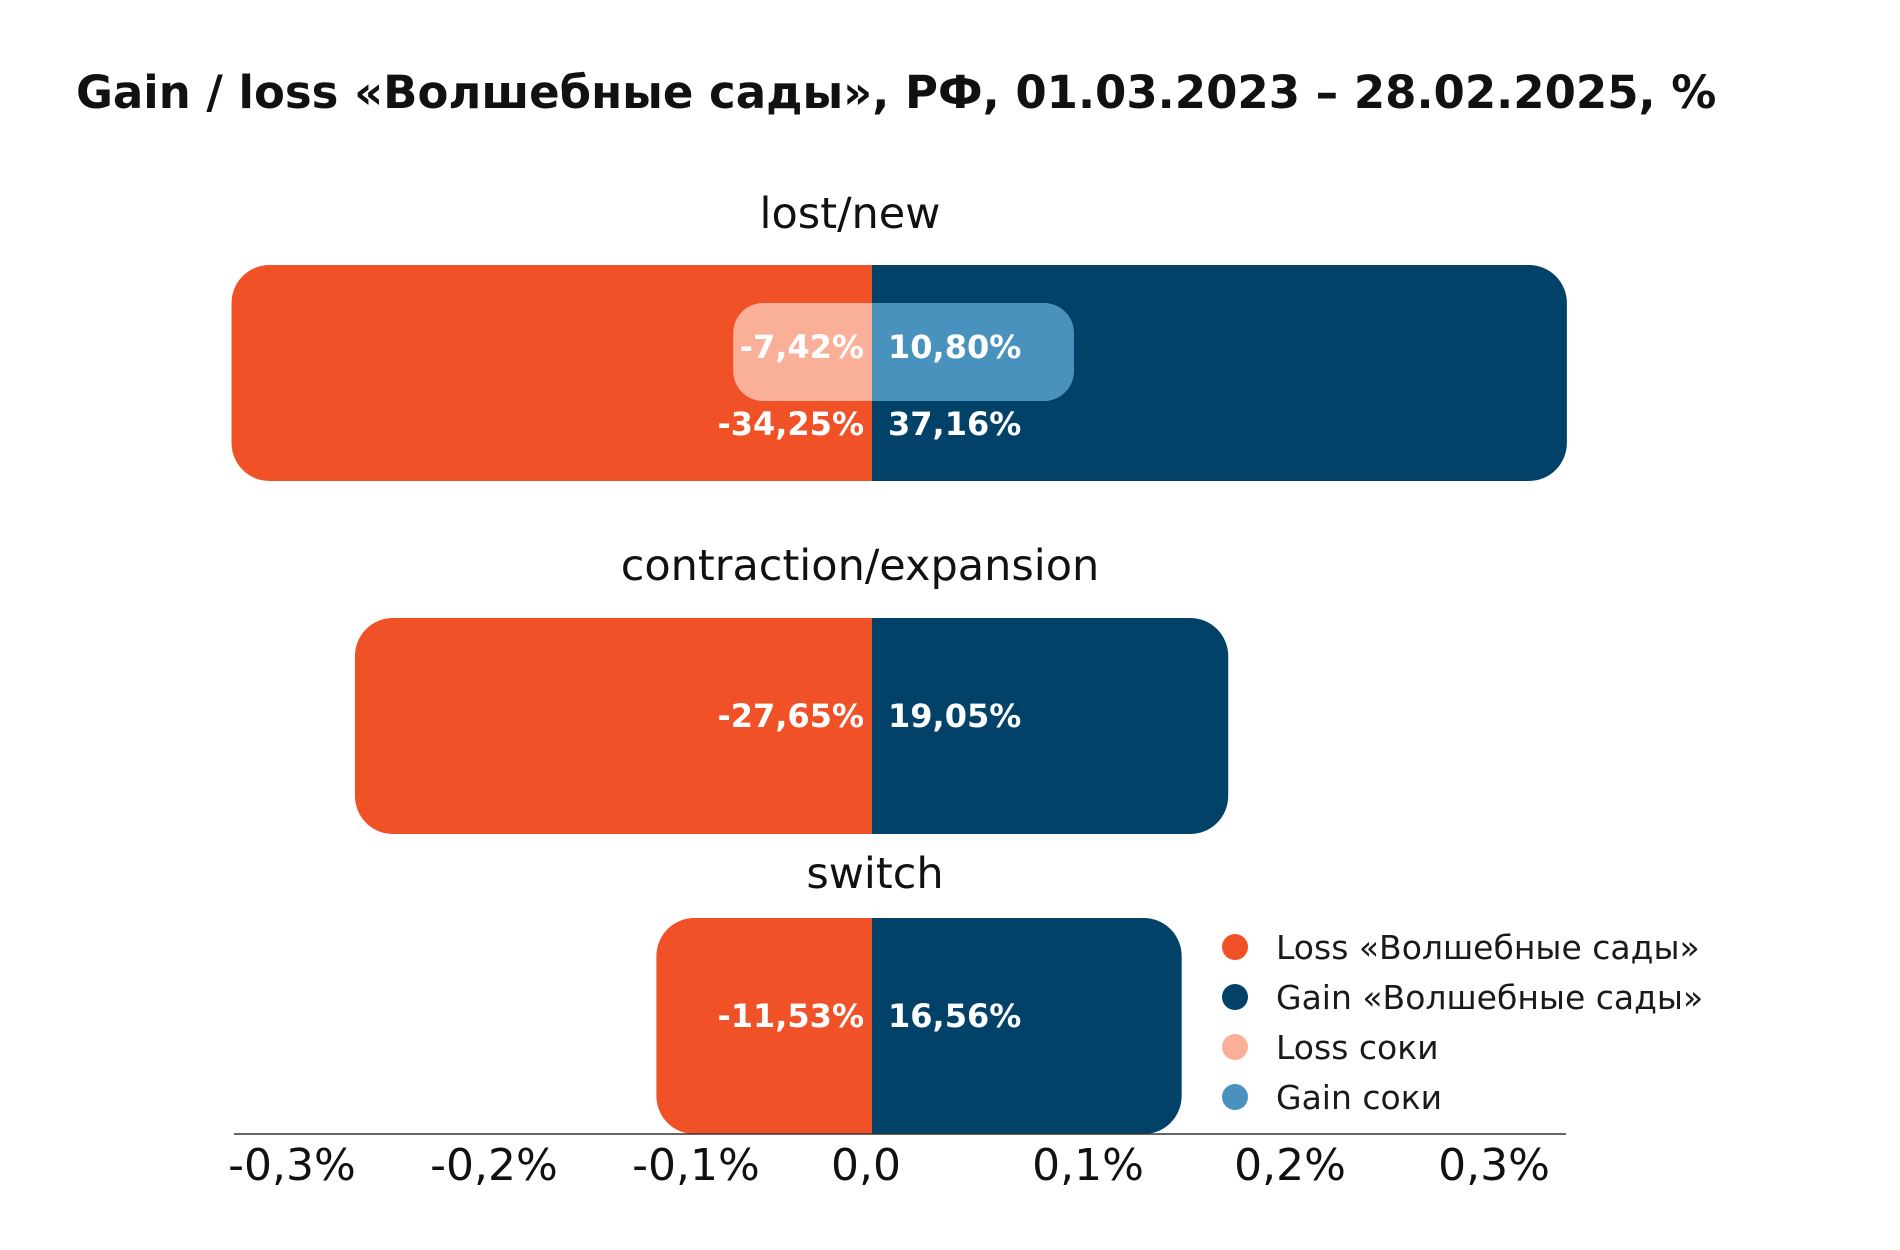  Describe the element at coordinates (1490, 997) in the screenshot. I see `legend-label-gain-brand: Gain «Волшебные сады»` at that location.